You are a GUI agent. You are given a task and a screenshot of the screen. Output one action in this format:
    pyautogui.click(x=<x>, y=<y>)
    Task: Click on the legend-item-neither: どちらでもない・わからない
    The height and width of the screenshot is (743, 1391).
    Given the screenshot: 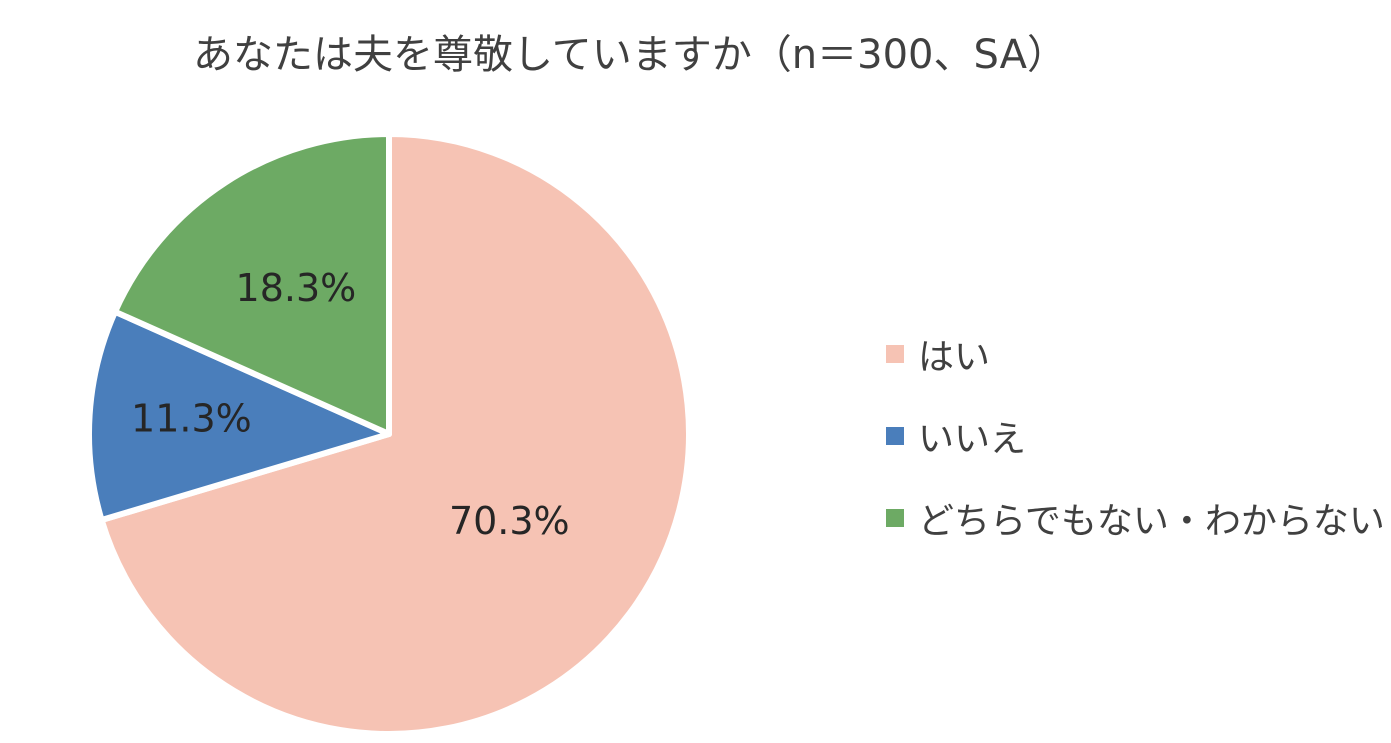 What is the action you would take?
    pyautogui.click(x=1135, y=518)
    